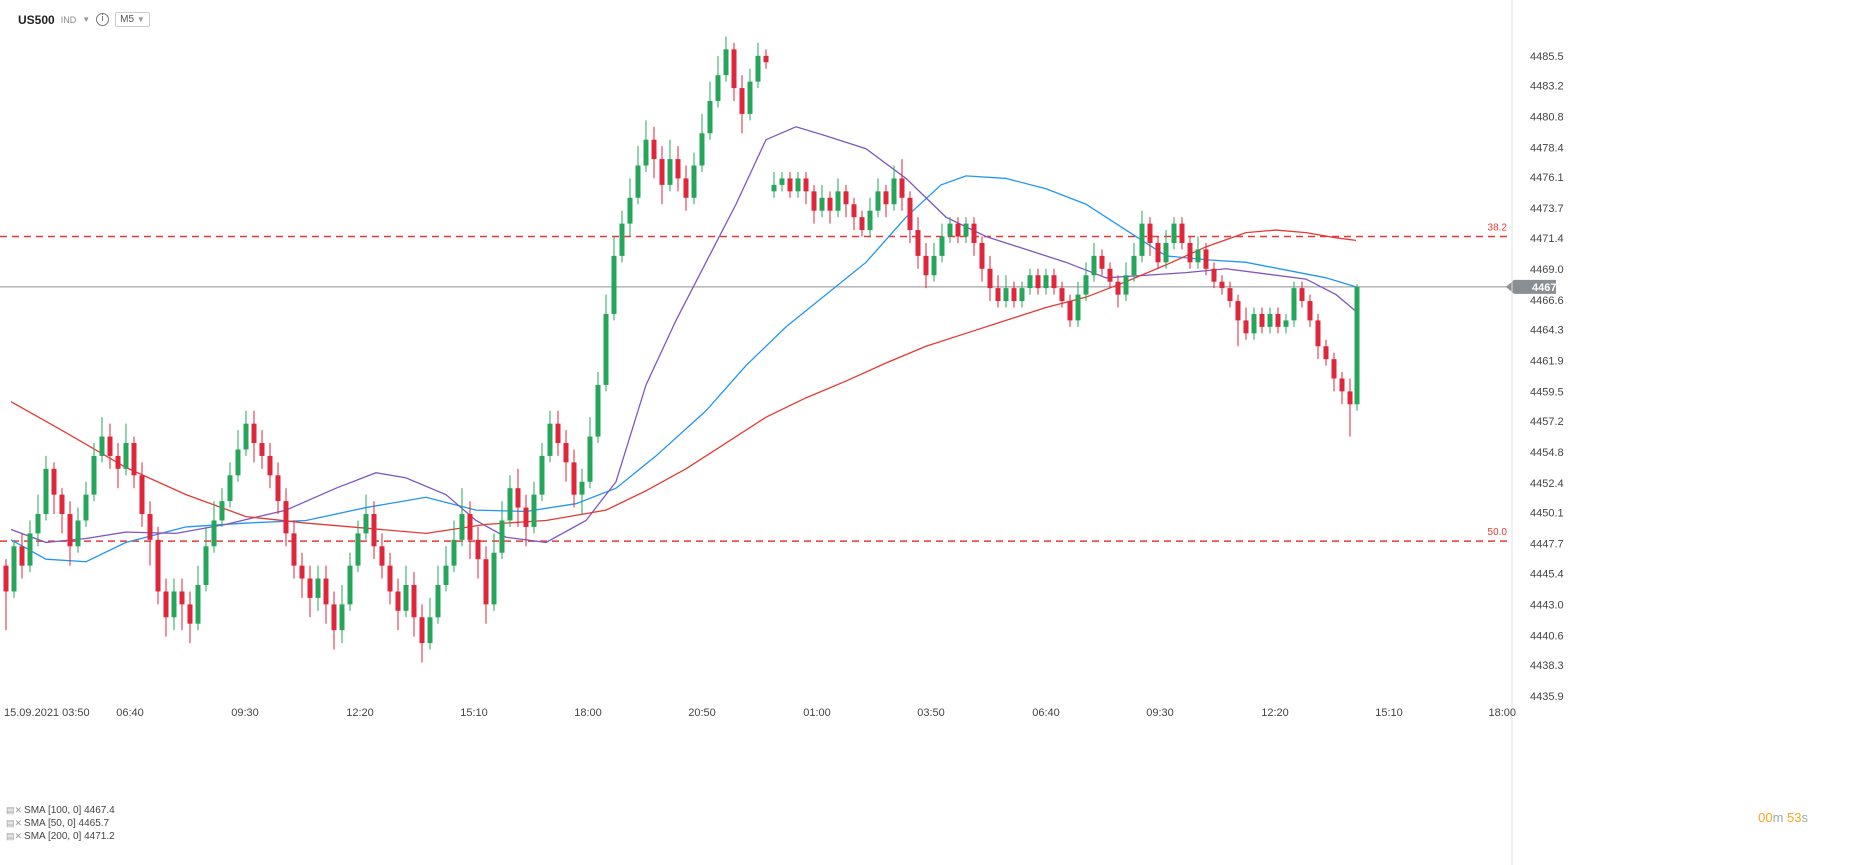  I want to click on current-price-label: 4467.6, so click(1549, 288).